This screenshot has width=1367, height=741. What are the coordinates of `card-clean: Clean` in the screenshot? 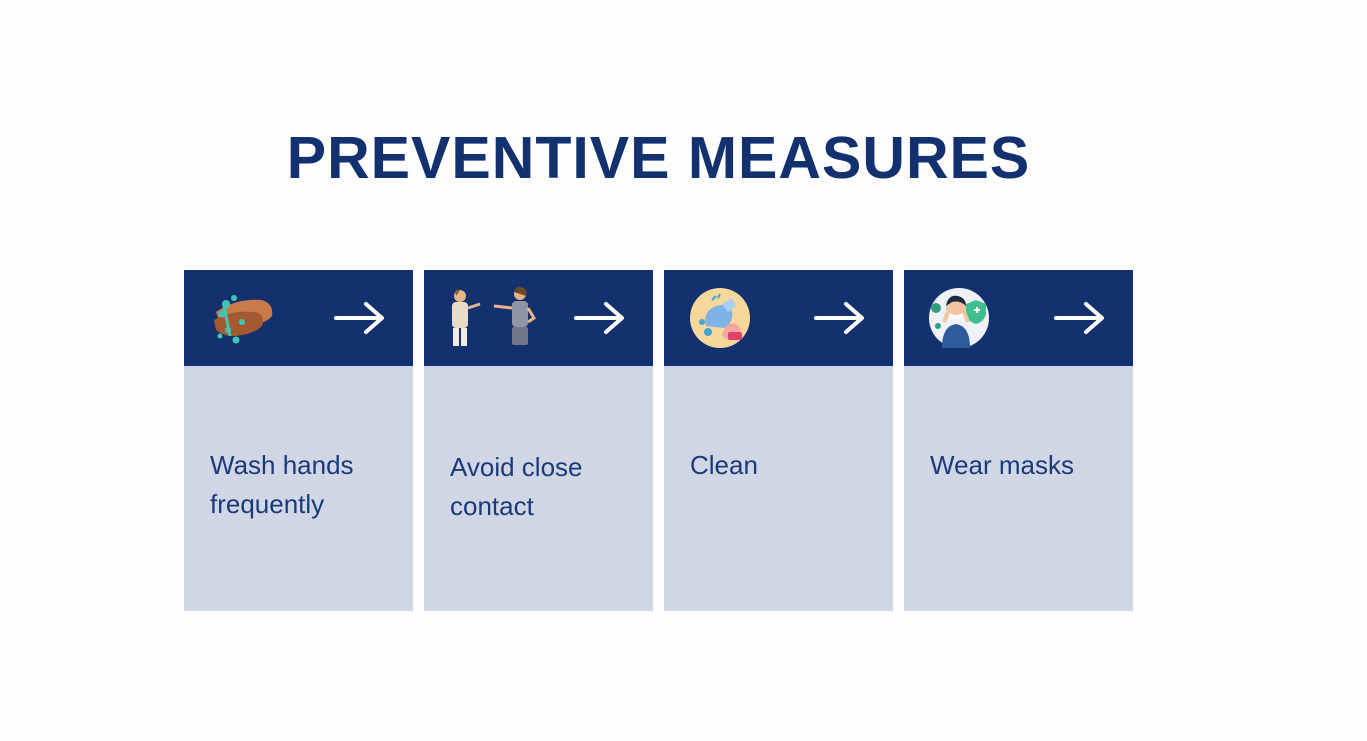 It's located at (778, 440).